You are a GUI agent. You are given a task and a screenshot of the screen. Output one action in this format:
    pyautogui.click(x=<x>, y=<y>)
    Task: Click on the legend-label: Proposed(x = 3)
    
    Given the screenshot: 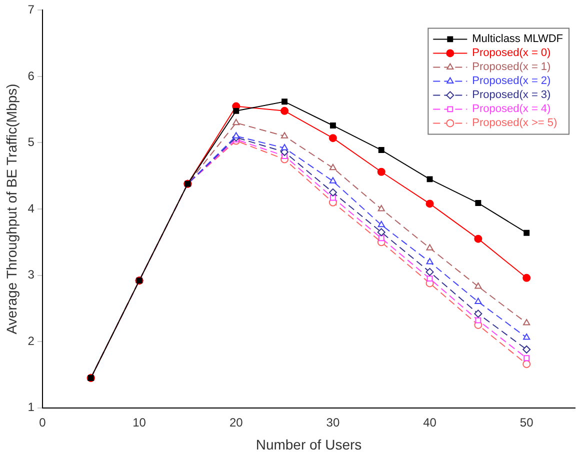 What is the action you would take?
    pyautogui.click(x=511, y=95)
    